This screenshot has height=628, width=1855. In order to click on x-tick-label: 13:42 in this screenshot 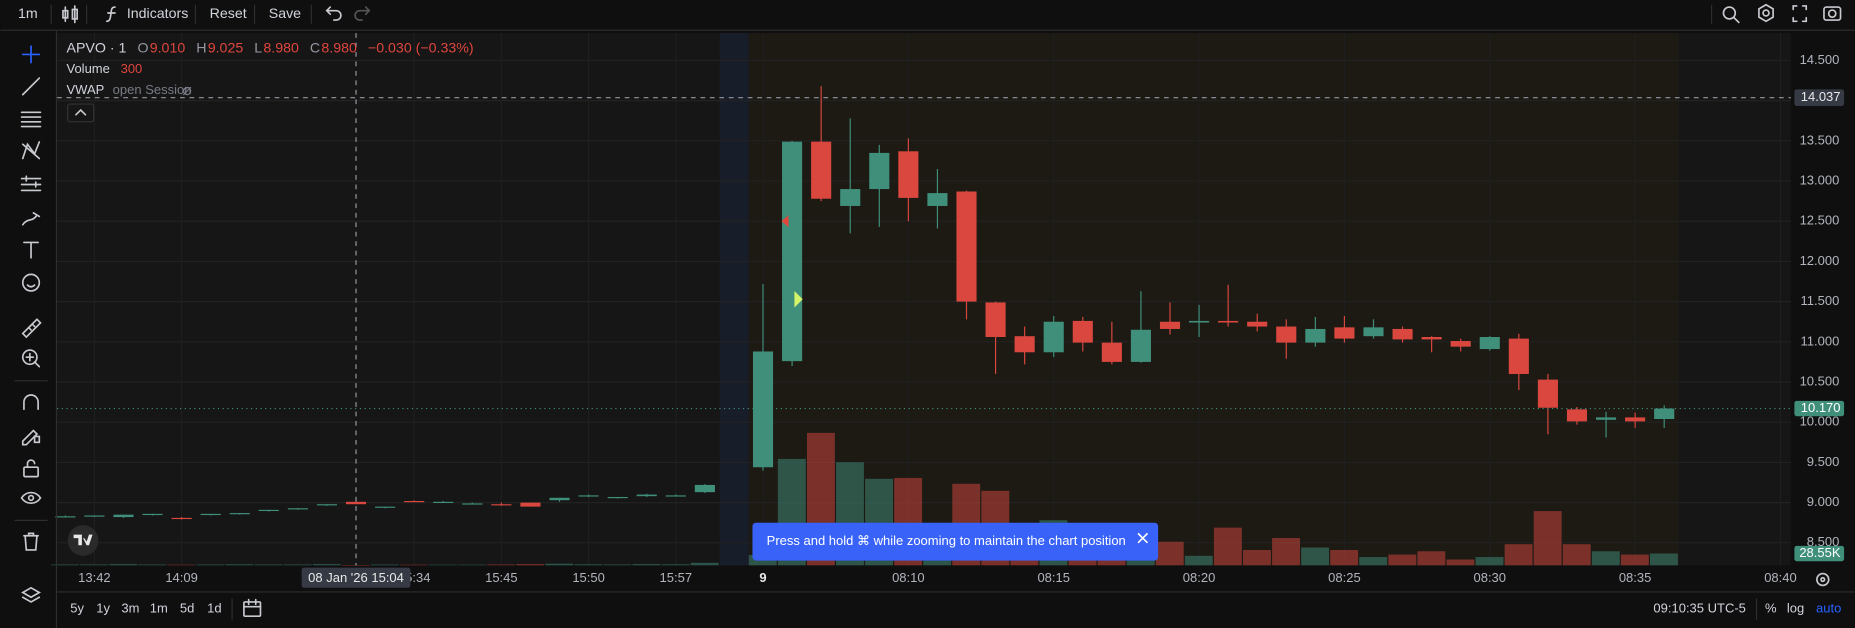, I will do `click(94, 577)`.